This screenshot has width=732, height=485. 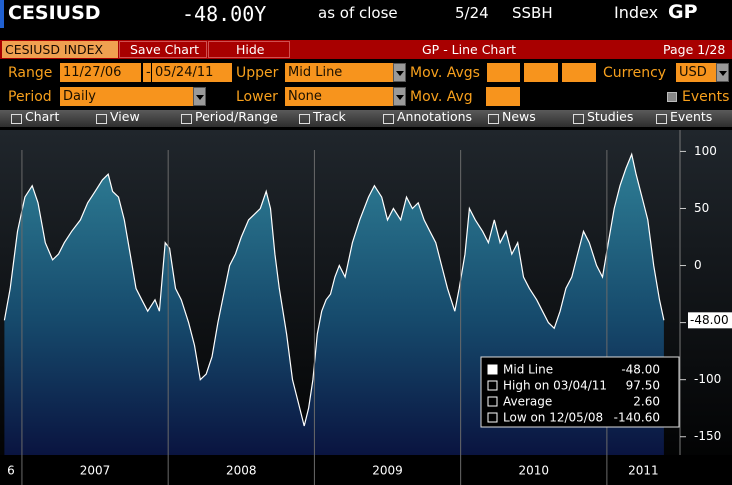 What do you see at coordinates (236, 116) in the screenshot?
I see `toolbar-button: Period/Range` at bounding box center [236, 116].